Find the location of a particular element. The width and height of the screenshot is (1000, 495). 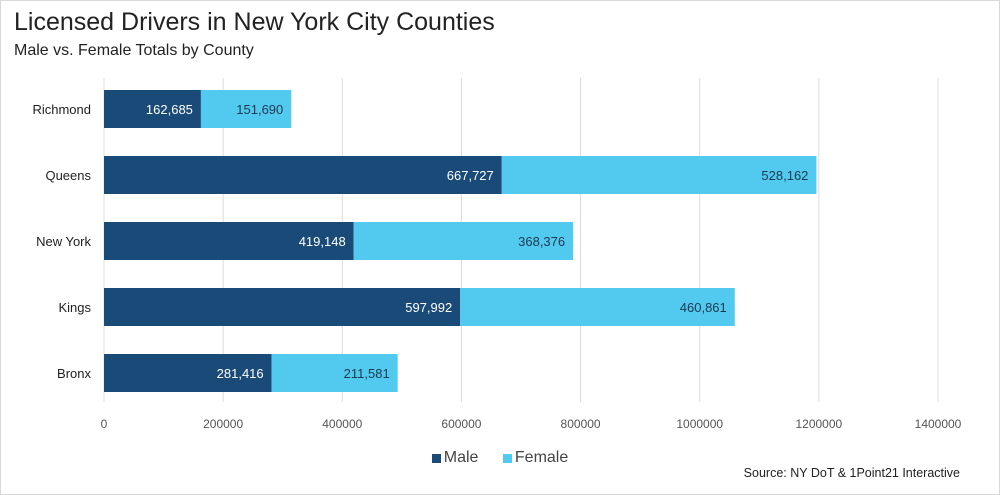

legend-swatch-female is located at coordinates (507, 458).